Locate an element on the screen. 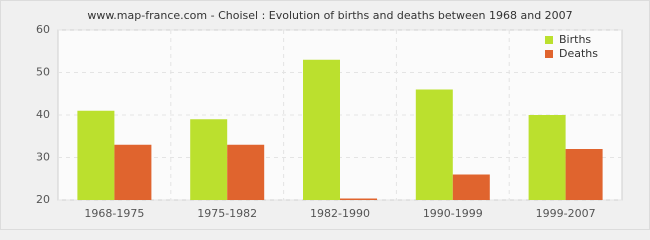 Image resolution: width=650 pixels, height=240 pixels. x-tick-label: 1968-1975 is located at coordinates (114, 213).